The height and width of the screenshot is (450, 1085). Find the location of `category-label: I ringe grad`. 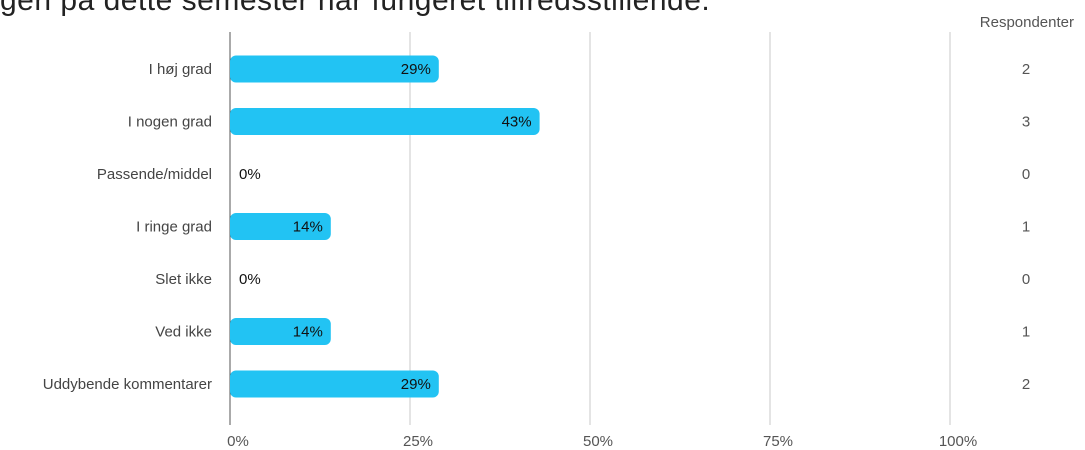

category-label: I ringe grad is located at coordinates (174, 227).